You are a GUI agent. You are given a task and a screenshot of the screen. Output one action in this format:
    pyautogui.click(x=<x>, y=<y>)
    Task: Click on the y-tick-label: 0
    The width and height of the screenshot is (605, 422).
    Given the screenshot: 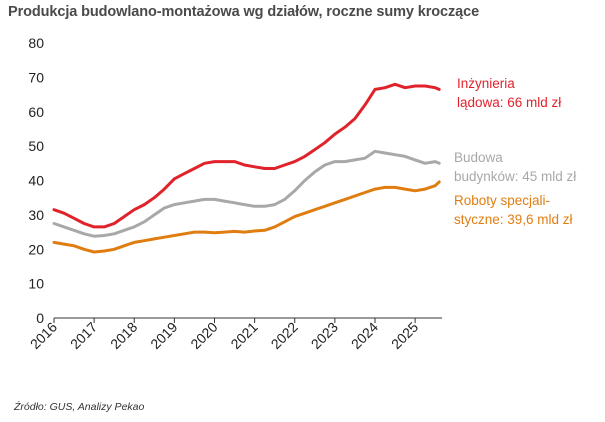 What is the action you would take?
    pyautogui.click(x=40, y=318)
    